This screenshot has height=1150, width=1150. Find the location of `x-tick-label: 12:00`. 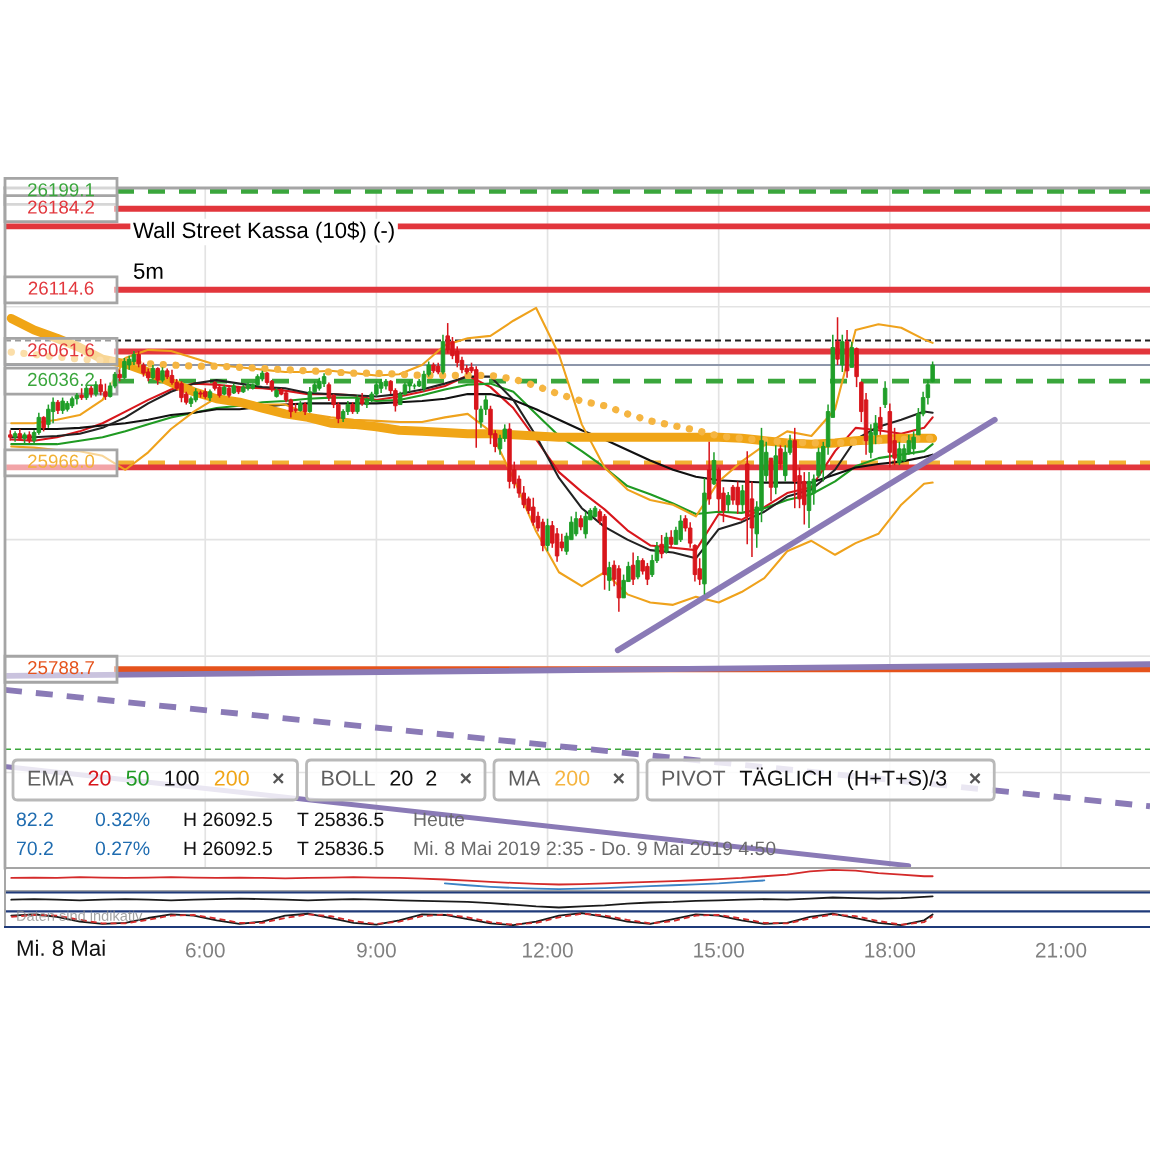

x-tick-label: 12:00 is located at coordinates (548, 950).